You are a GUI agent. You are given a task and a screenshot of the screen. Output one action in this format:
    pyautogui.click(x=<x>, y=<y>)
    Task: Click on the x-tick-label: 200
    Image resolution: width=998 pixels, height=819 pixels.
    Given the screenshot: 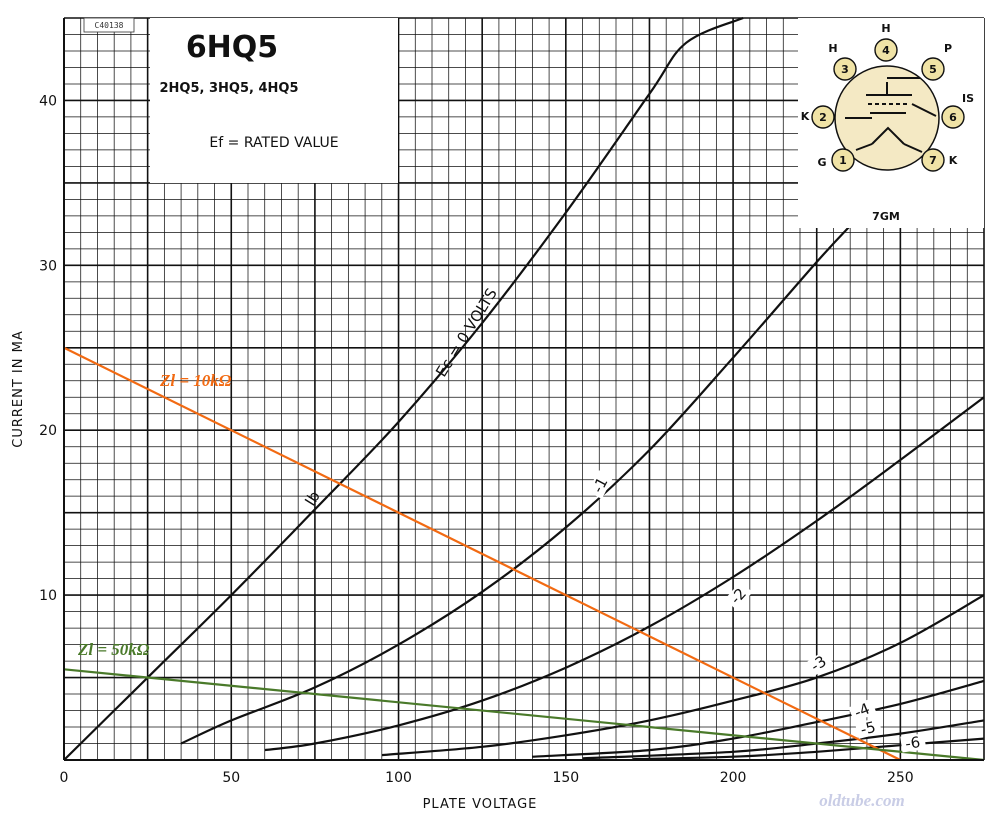 What is the action you would take?
    pyautogui.click(x=733, y=778)
    